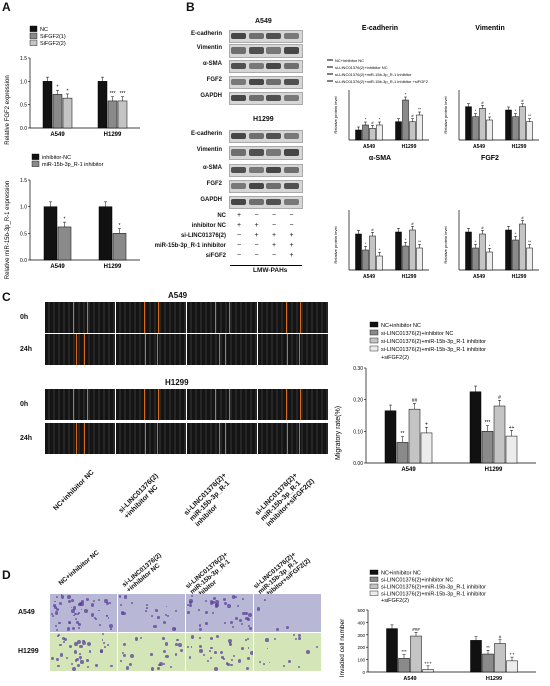  What do you see at coordinates (373, 74) in the screenshot?
I see `b-legend-label: si-LINC01376(2)+miR-15b-3p_R-1 inhibitor` at bounding box center [373, 74].